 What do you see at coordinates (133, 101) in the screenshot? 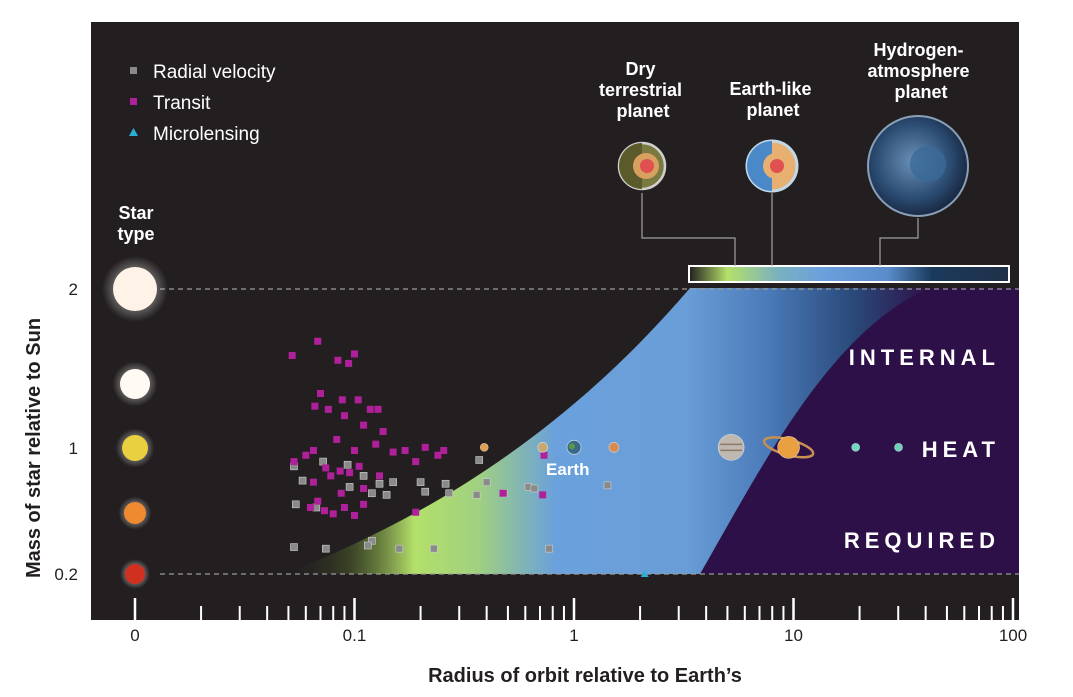
I see `legend-marker-transit` at bounding box center [133, 101].